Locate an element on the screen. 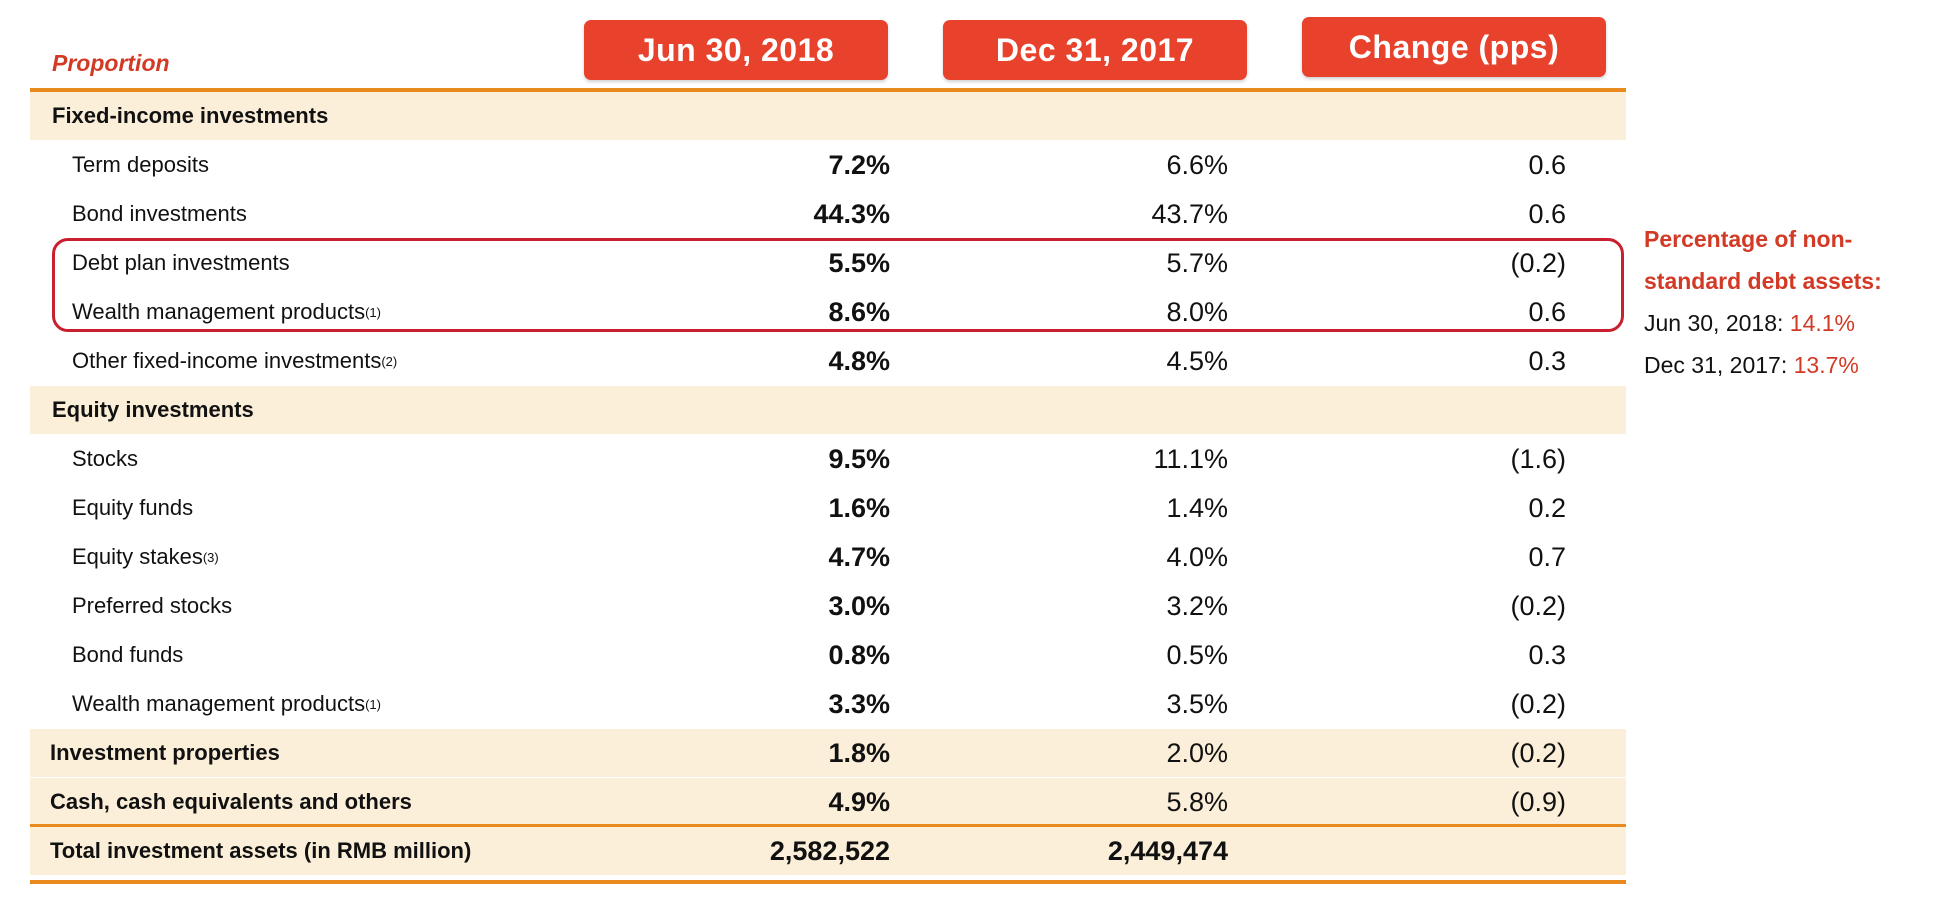 The width and height of the screenshot is (1939, 903). row-label: Bond investments is located at coordinates (159, 214).